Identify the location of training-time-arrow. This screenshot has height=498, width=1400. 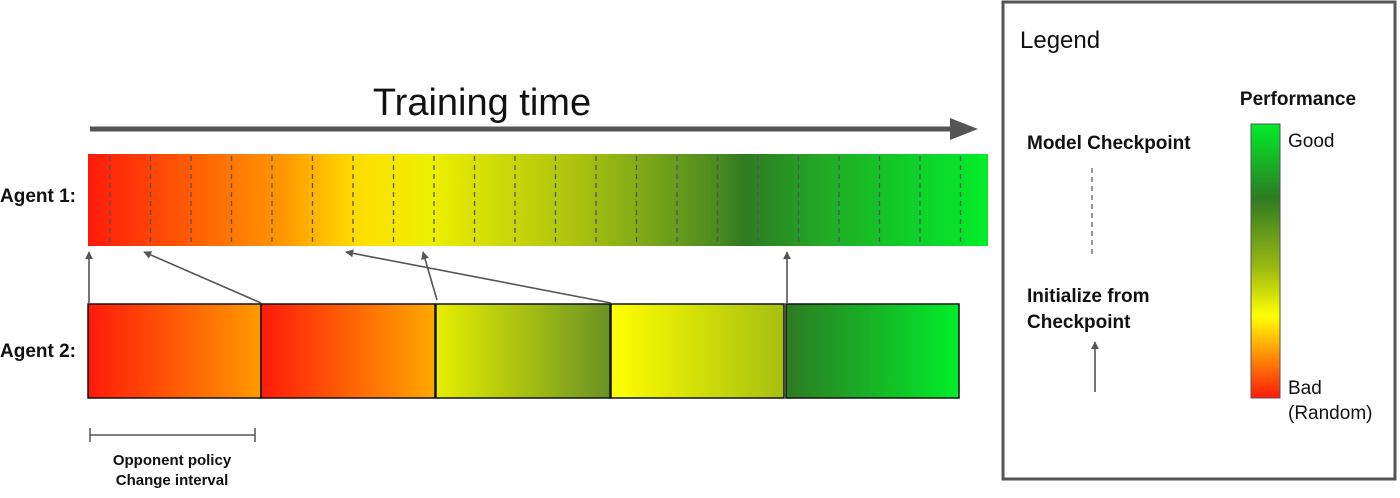
(534, 129).